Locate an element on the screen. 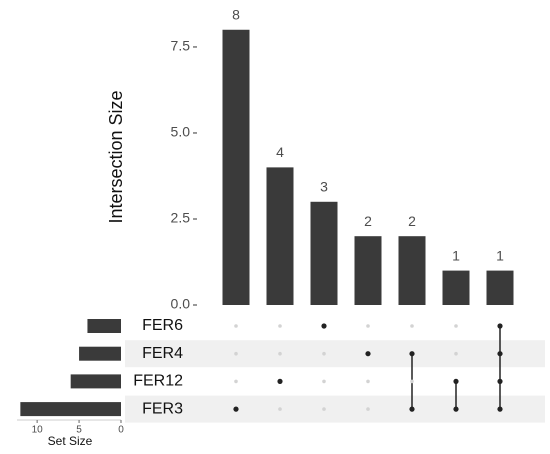 The height and width of the screenshot is (454, 550). y-tick-label: 0.0 is located at coordinates (181, 304).